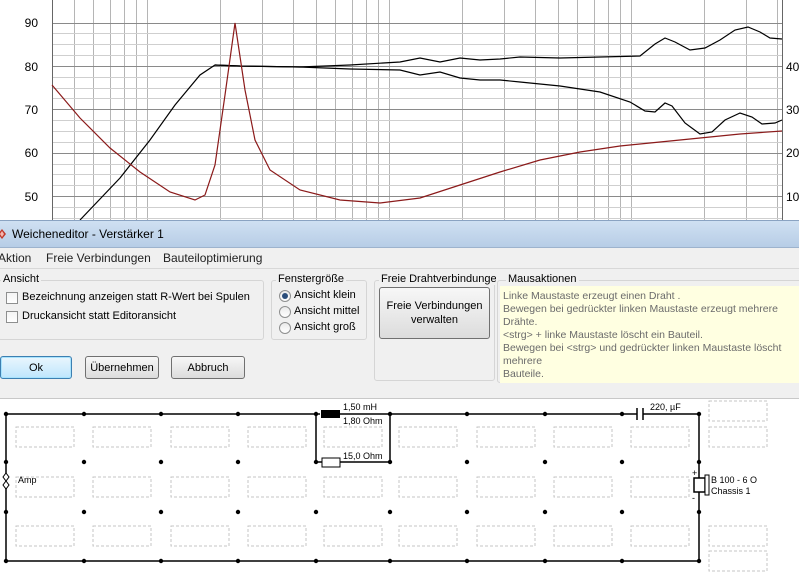 The height and width of the screenshot is (575, 799). What do you see at coordinates (792, 110) in the screenshot?
I see `right-tick-label: 30` at bounding box center [792, 110].